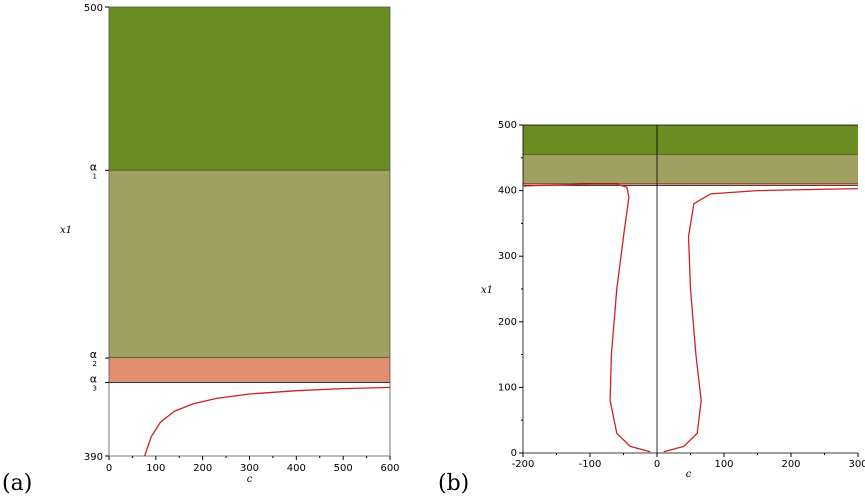  I want to click on alpha-tick-subscript: 1, so click(95, 176).